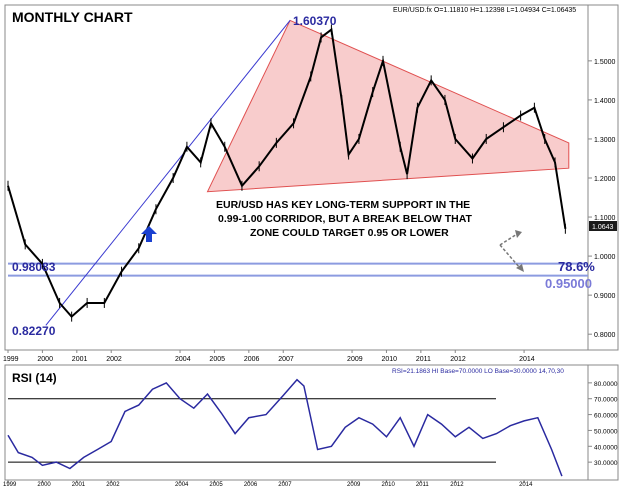 This screenshot has height=486, width=623. Describe the element at coordinates (149, 234) in the screenshot. I see `up-arrow-icon` at that location.